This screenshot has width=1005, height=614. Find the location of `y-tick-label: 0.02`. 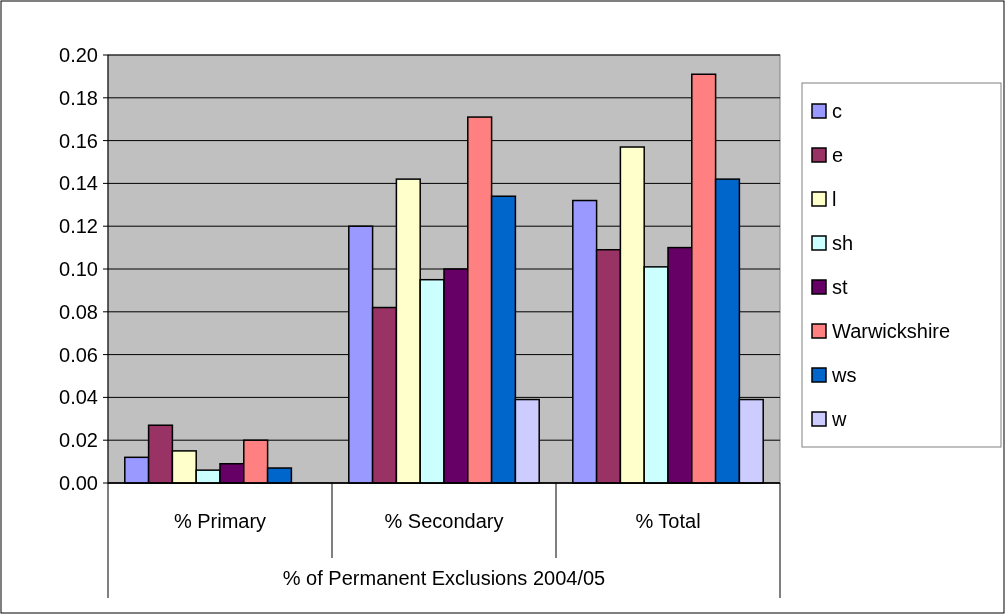

y-tick-label: 0.02 is located at coordinates (78, 440).